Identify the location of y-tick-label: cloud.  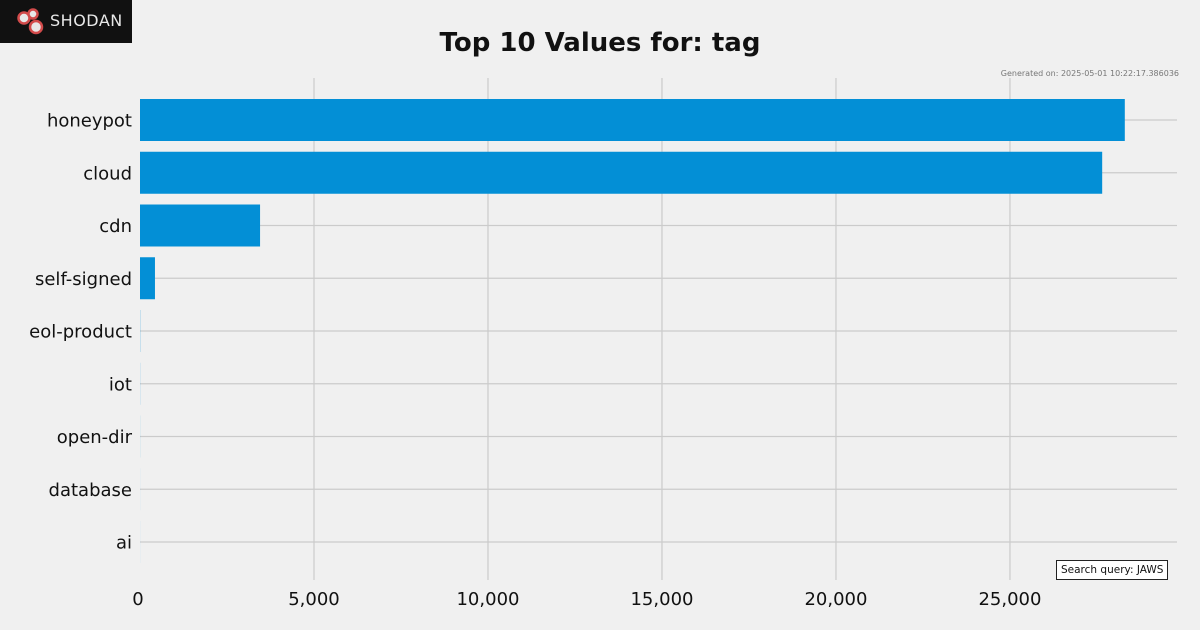
(107, 173).